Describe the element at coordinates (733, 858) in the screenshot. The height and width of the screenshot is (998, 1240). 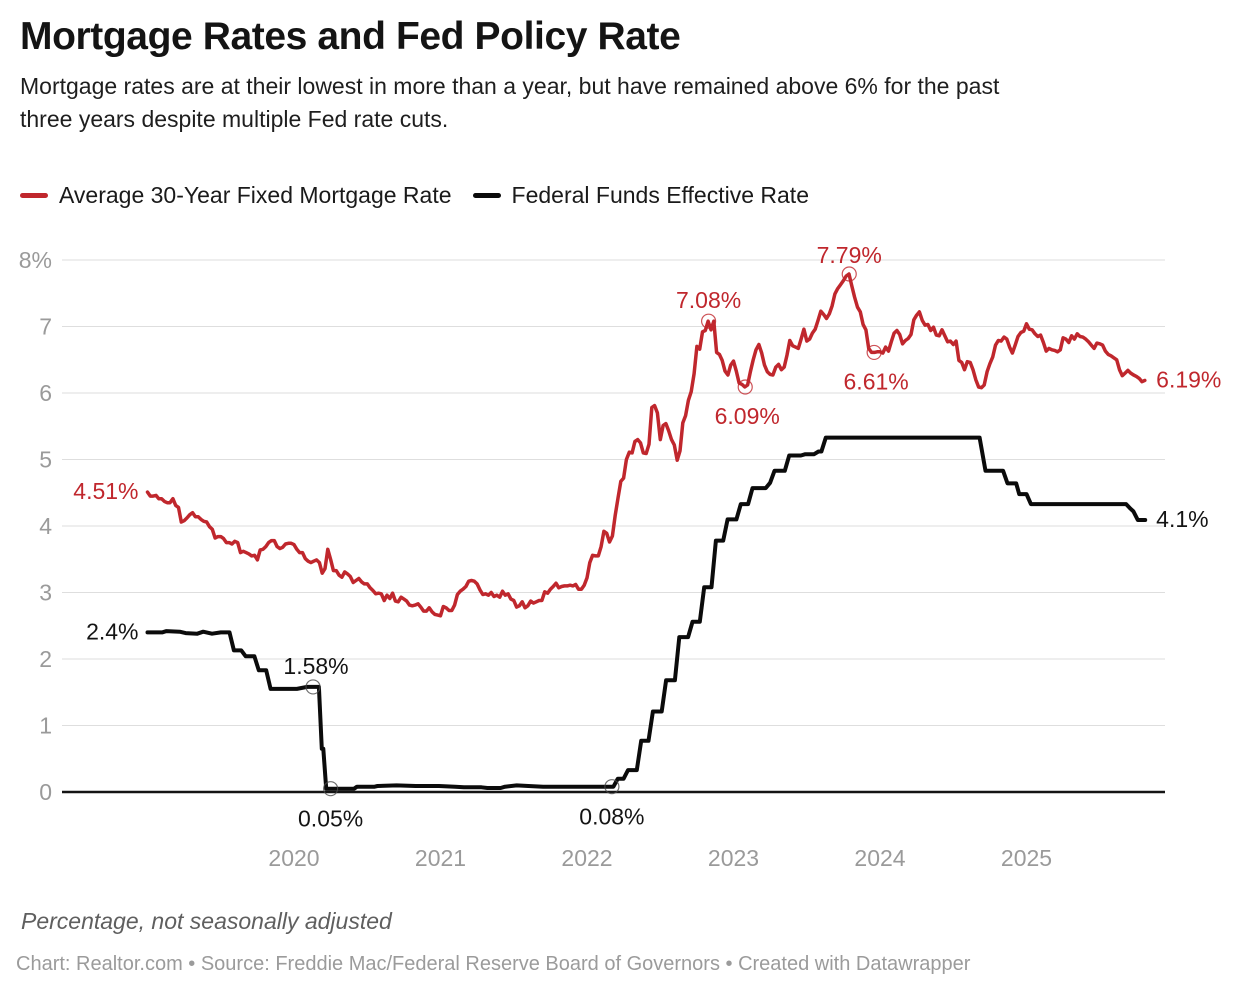
I see `x-tick-label: 2023` at that location.